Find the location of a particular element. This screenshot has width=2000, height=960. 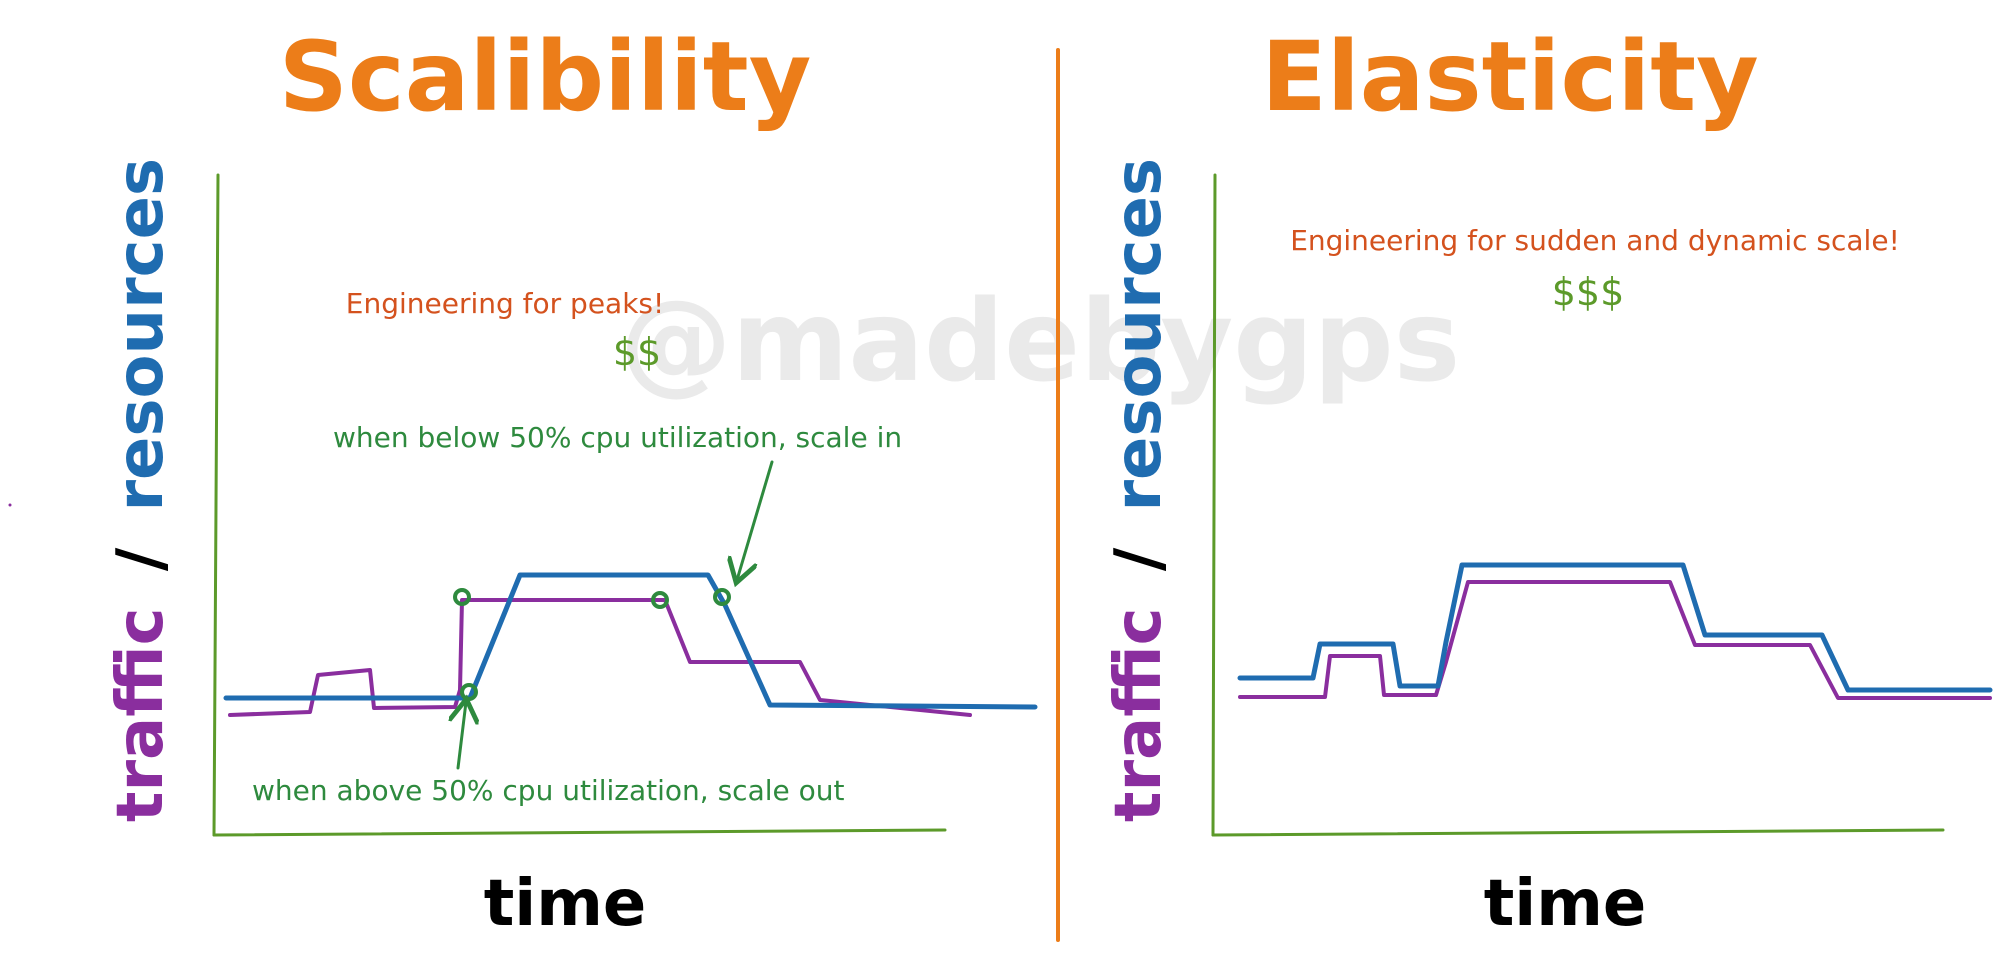

watermark: @madebygps is located at coordinates (1040, 342).